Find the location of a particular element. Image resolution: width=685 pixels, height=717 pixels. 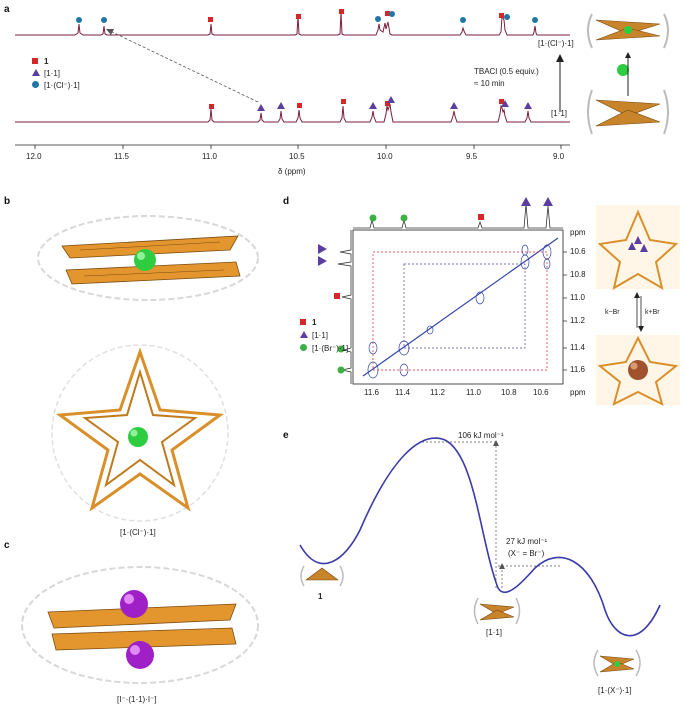

panel-label-b: b is located at coordinates (7, 201).